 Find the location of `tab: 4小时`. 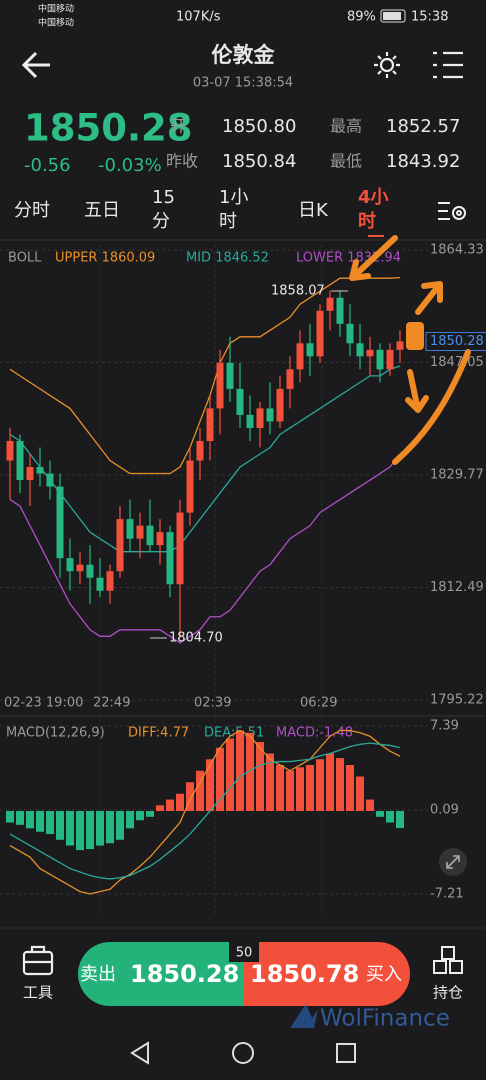

tab: 4小时 is located at coordinates (373, 209).